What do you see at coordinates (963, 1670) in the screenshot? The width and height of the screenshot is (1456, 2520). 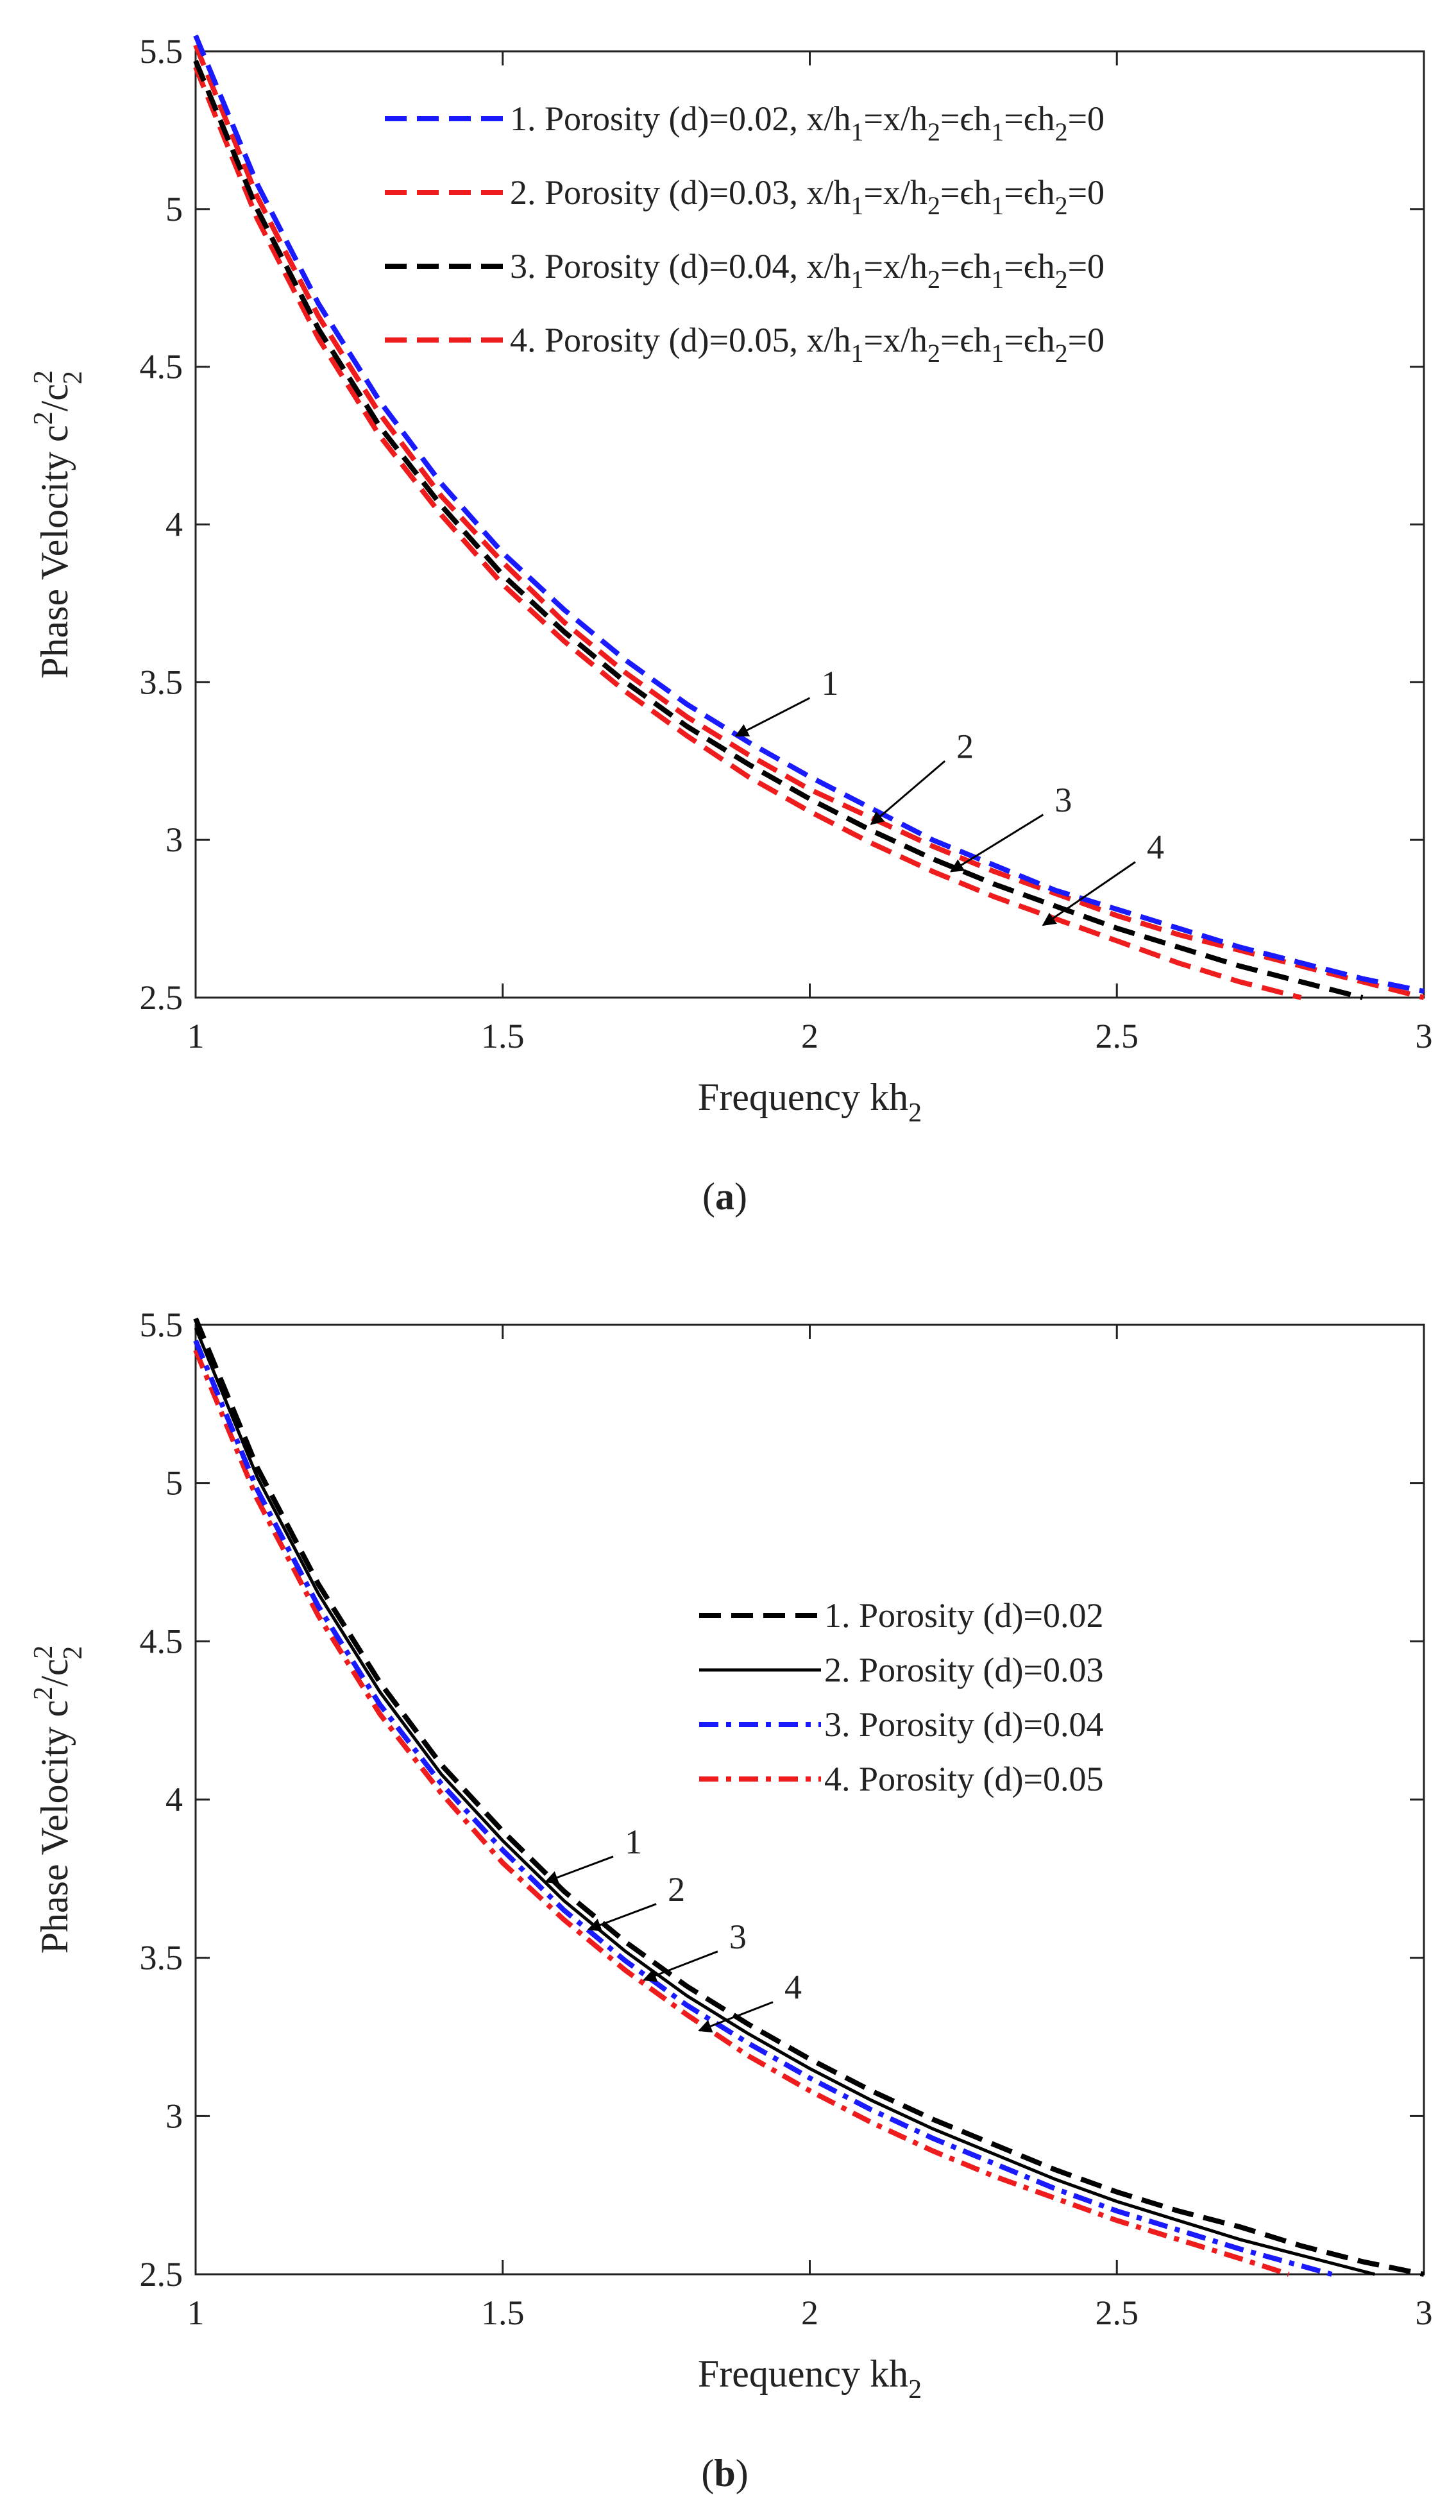 I see `legend-label-2: 2. Porosity (d)=0.03` at bounding box center [963, 1670].